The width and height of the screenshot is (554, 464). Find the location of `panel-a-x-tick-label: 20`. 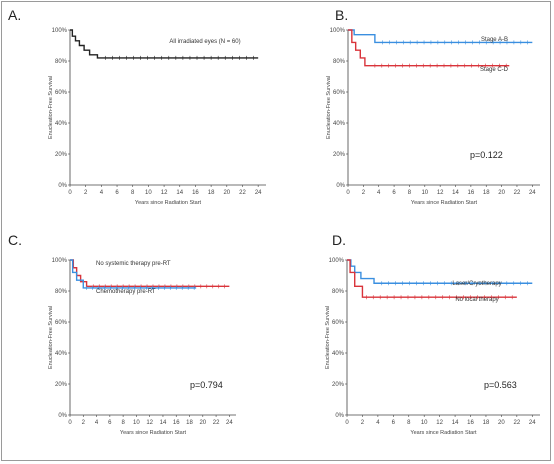

panel-a-x-tick-label: 20 is located at coordinates (226, 193).